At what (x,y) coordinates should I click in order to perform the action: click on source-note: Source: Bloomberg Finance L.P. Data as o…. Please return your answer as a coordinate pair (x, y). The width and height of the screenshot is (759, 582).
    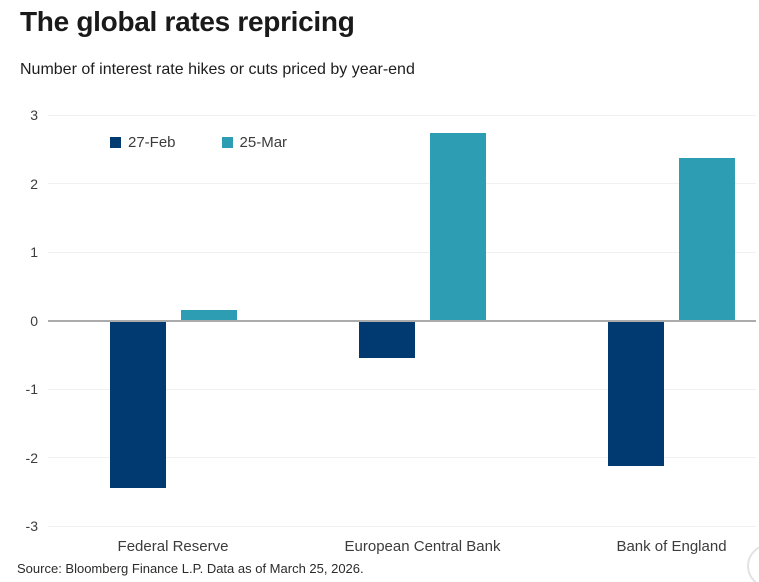
    Looking at the image, I should click on (190, 568).